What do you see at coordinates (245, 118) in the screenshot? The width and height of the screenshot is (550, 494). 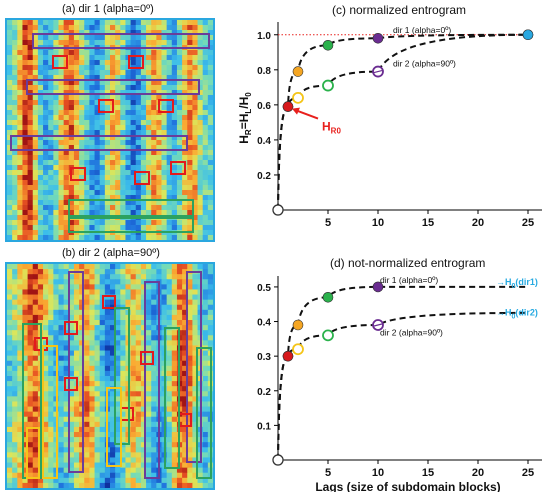 I see `y-axis-label: HR=HL/H0` at bounding box center [245, 118].